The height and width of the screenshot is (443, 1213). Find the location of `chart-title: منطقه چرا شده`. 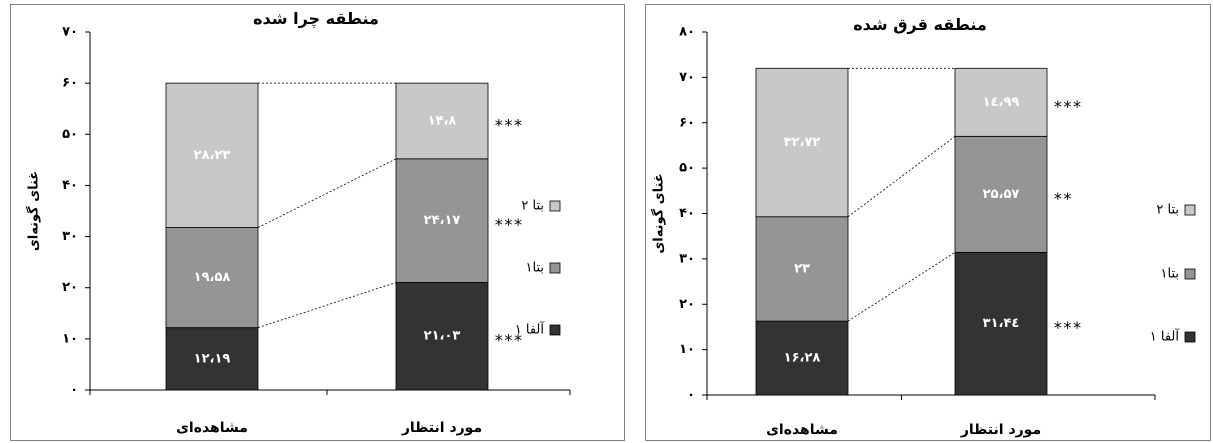

chart-title: منطقه چرا شده is located at coordinates (316, 19).